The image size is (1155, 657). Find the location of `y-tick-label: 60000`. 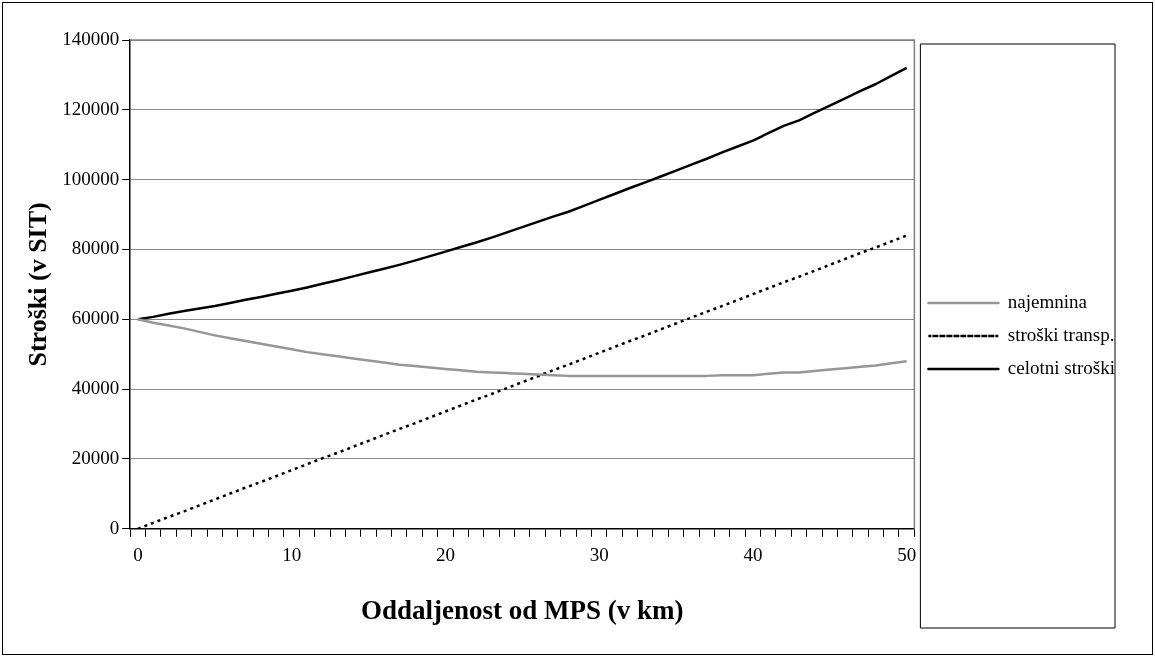

y-tick-label: 60000 is located at coordinates (95, 318).